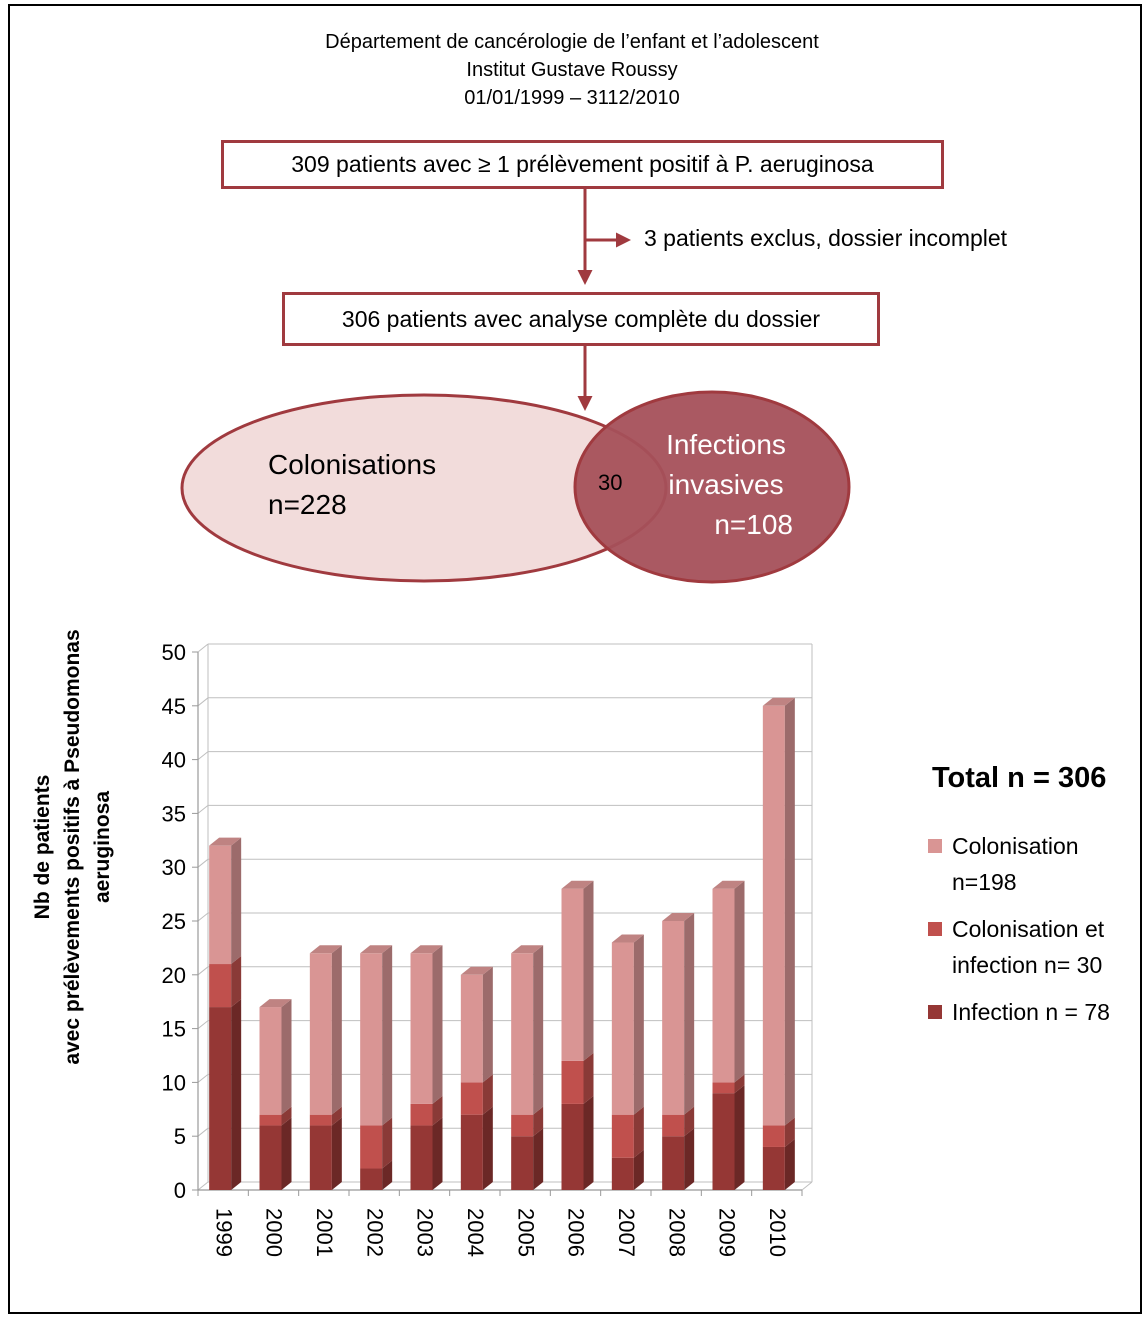 The width and height of the screenshot is (1144, 1317). What do you see at coordinates (174, 706) in the screenshot?
I see `y-tick-label: 45` at bounding box center [174, 706].